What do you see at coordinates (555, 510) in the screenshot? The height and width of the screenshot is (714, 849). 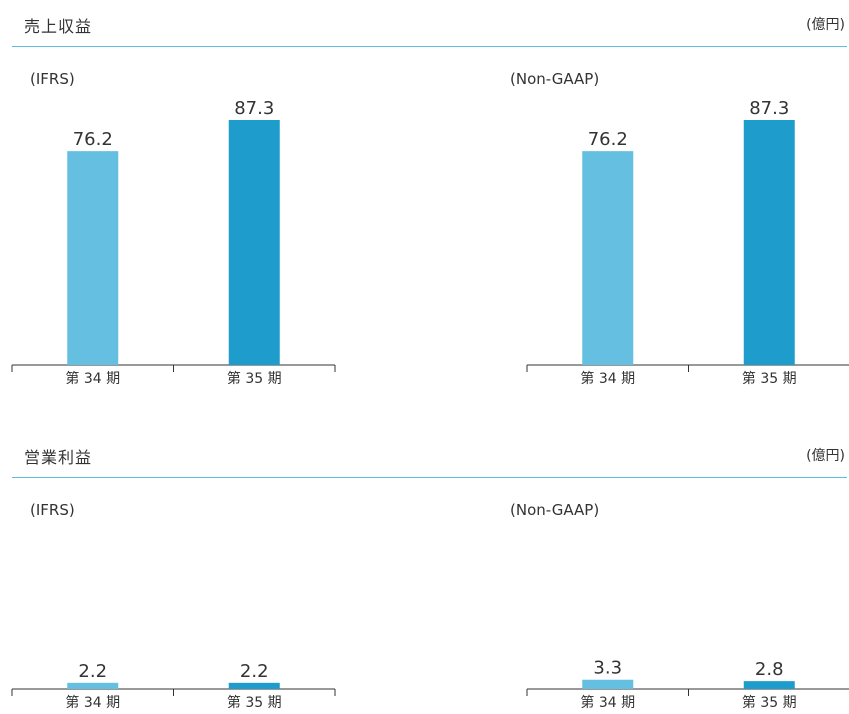 I see `panel-label-profit-nongaap: (Non-GAAP)` at bounding box center [555, 510].